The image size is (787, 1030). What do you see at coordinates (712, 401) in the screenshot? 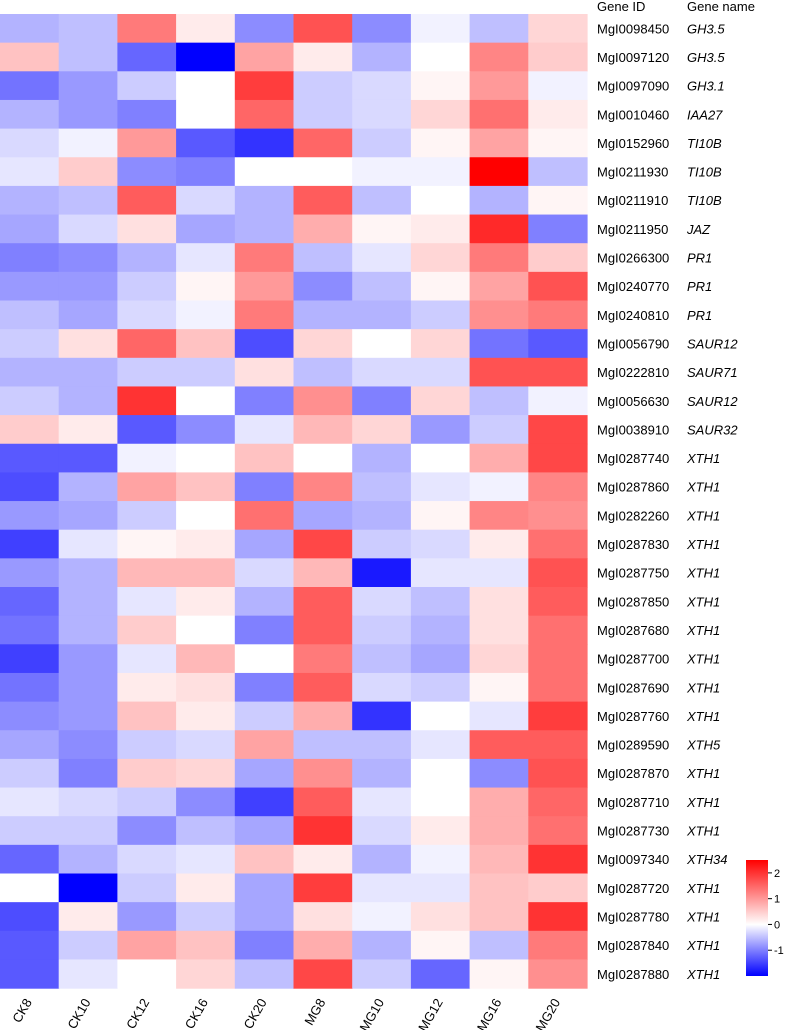
I see `gene-name-label: SAUR12` at bounding box center [712, 401].